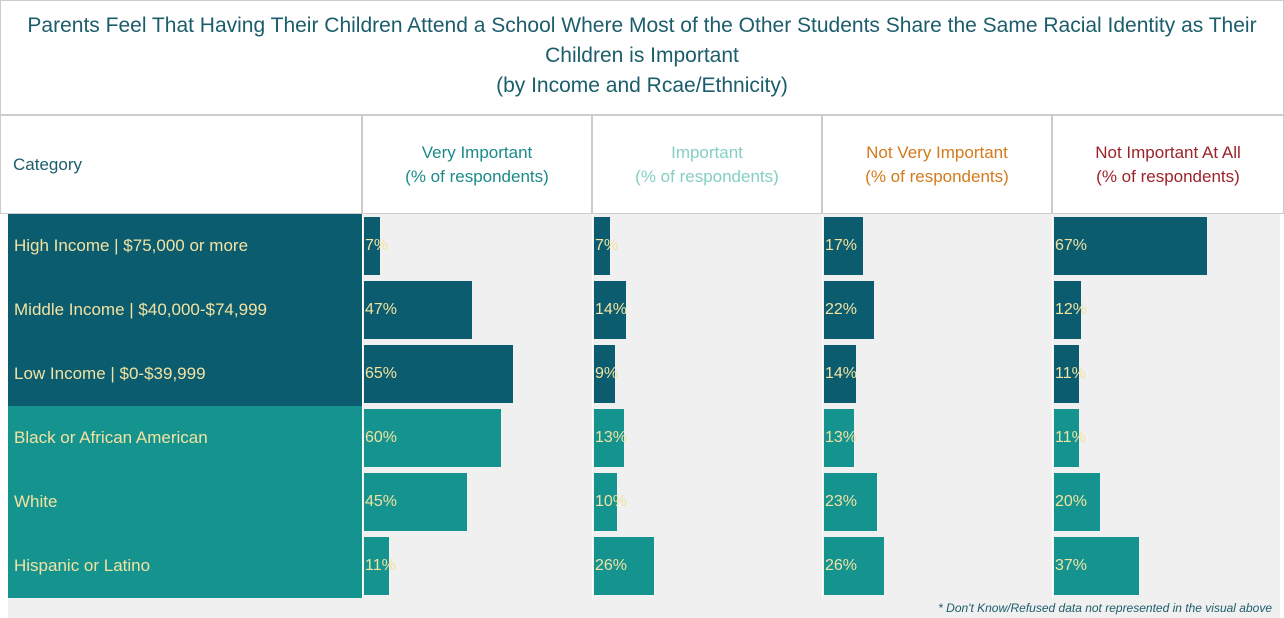  Describe the element at coordinates (611, 501) in the screenshot. I see `value-label: 10%` at that location.